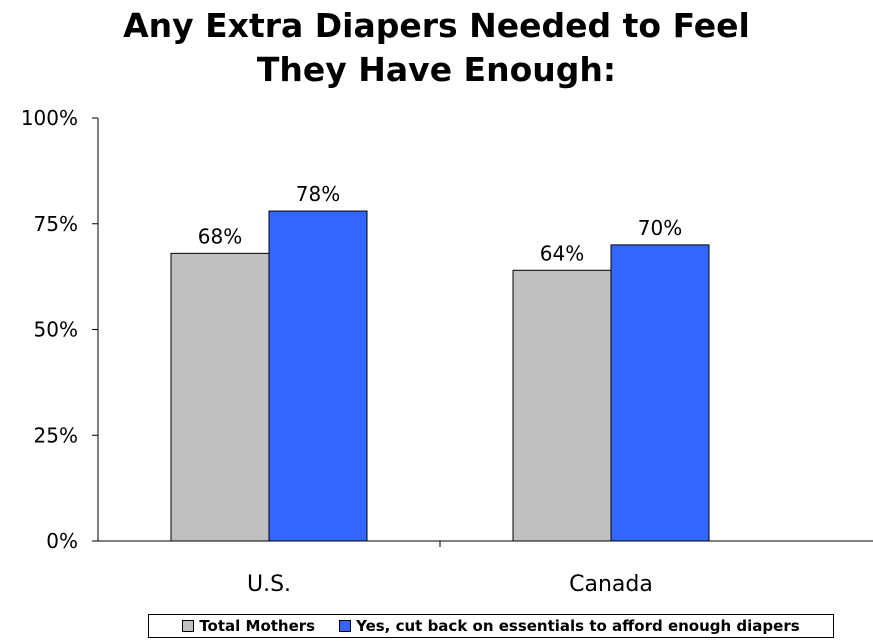 This screenshot has width=873, height=641. I want to click on data-label: 70%, so click(660, 228).